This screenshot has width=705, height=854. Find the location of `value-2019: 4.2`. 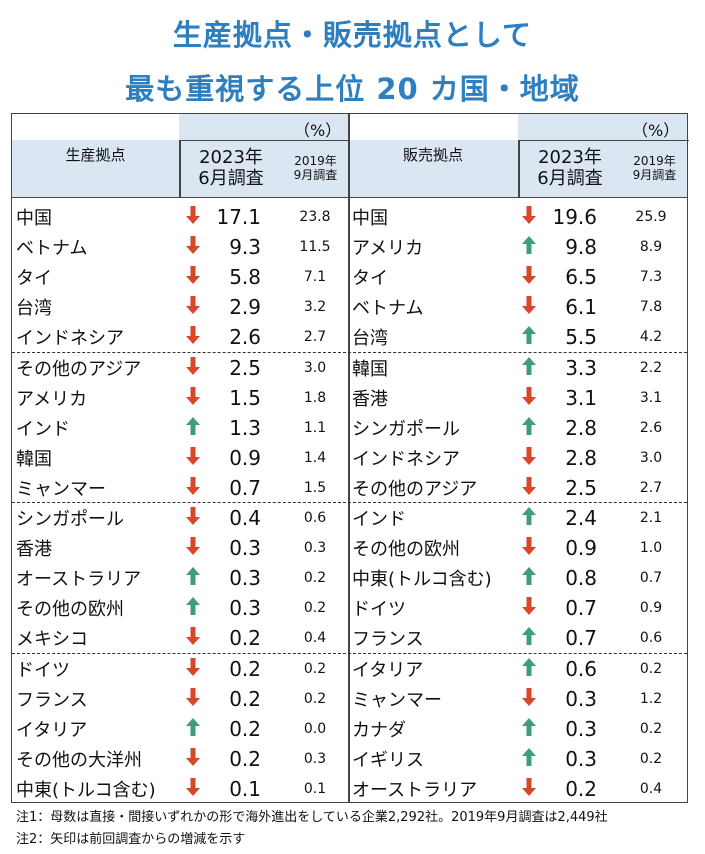

value-2019: 4.2 is located at coordinates (651, 337).